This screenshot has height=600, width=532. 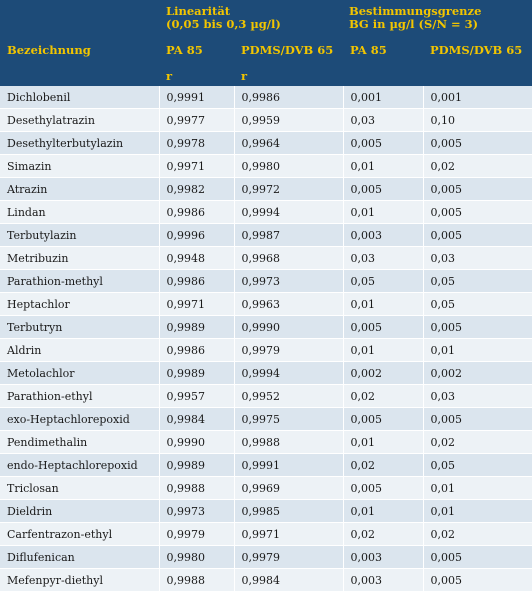 What do you see at coordinates (477, 120) in the screenshot?
I see `pdms-detection-limit-cell: 0,10` at bounding box center [477, 120].